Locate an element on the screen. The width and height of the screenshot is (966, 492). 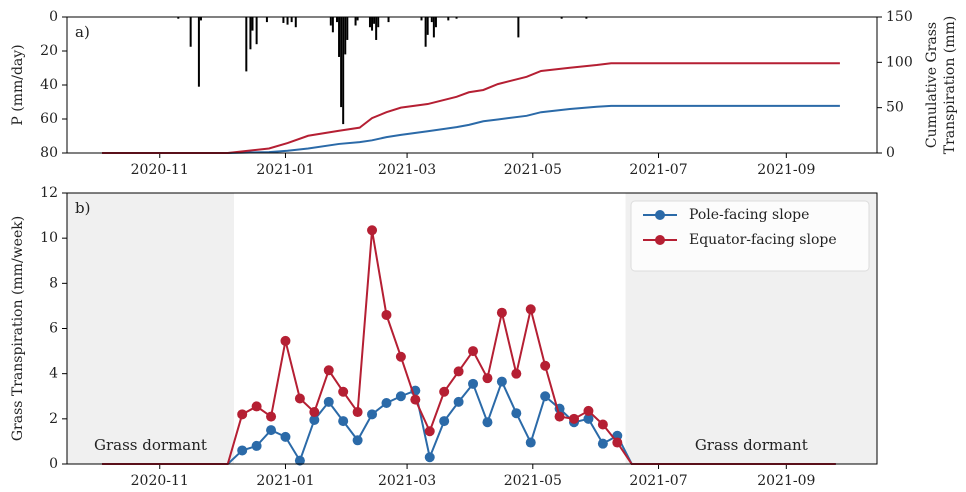
span-annotation: Grass dormant is located at coordinates (150, 445).